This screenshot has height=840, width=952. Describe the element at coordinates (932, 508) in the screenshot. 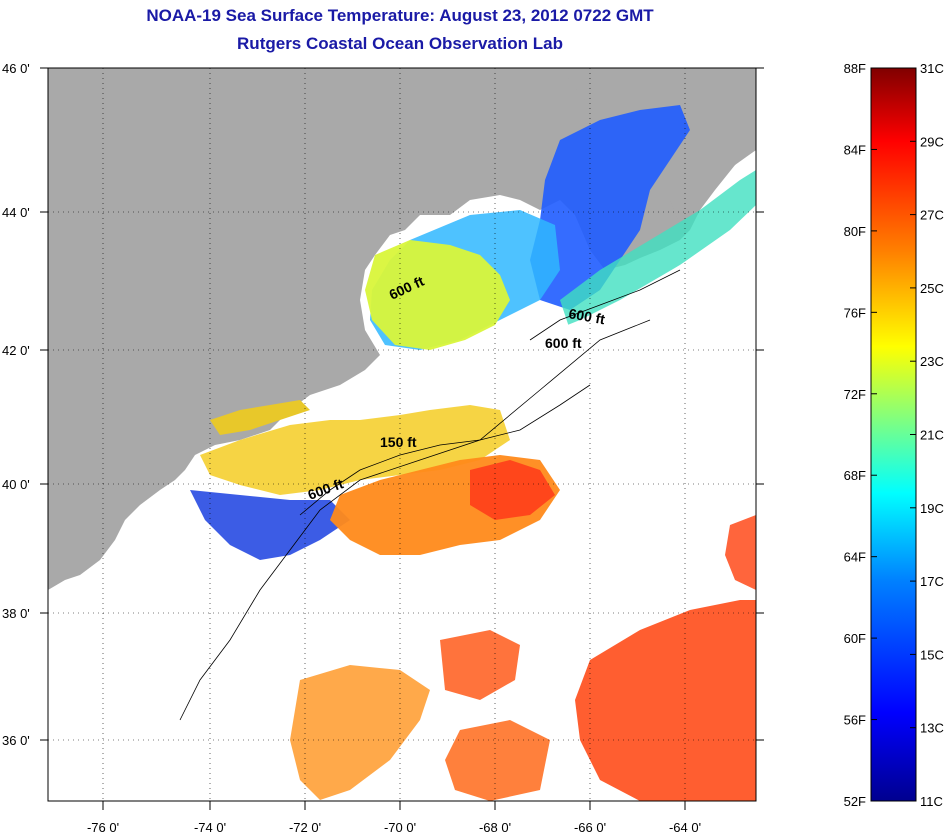

I see `colorbar-celsius-label: 19C` at that location.